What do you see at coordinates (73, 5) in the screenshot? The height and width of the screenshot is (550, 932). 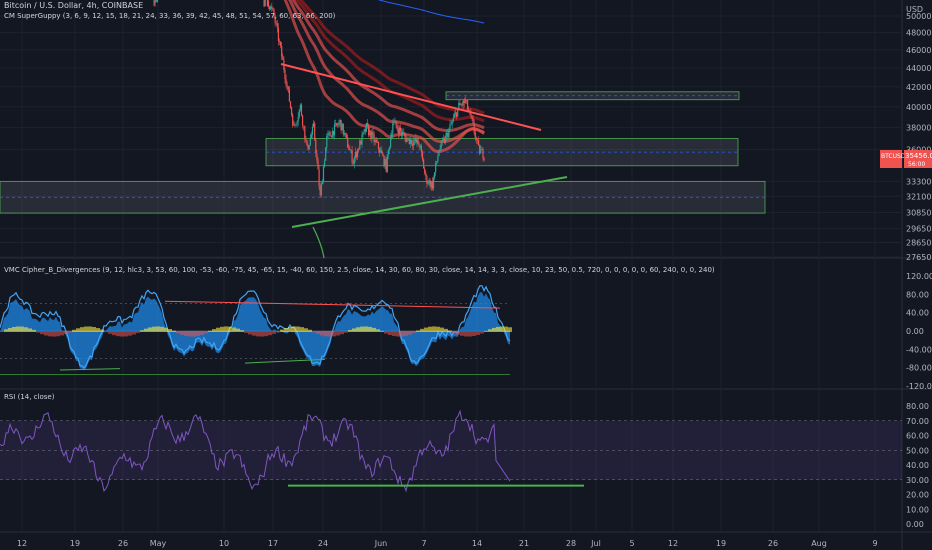 I see `symbol-title: Bitcoin / U.S. Dollar, 4h, COINBASE` at bounding box center [73, 5].